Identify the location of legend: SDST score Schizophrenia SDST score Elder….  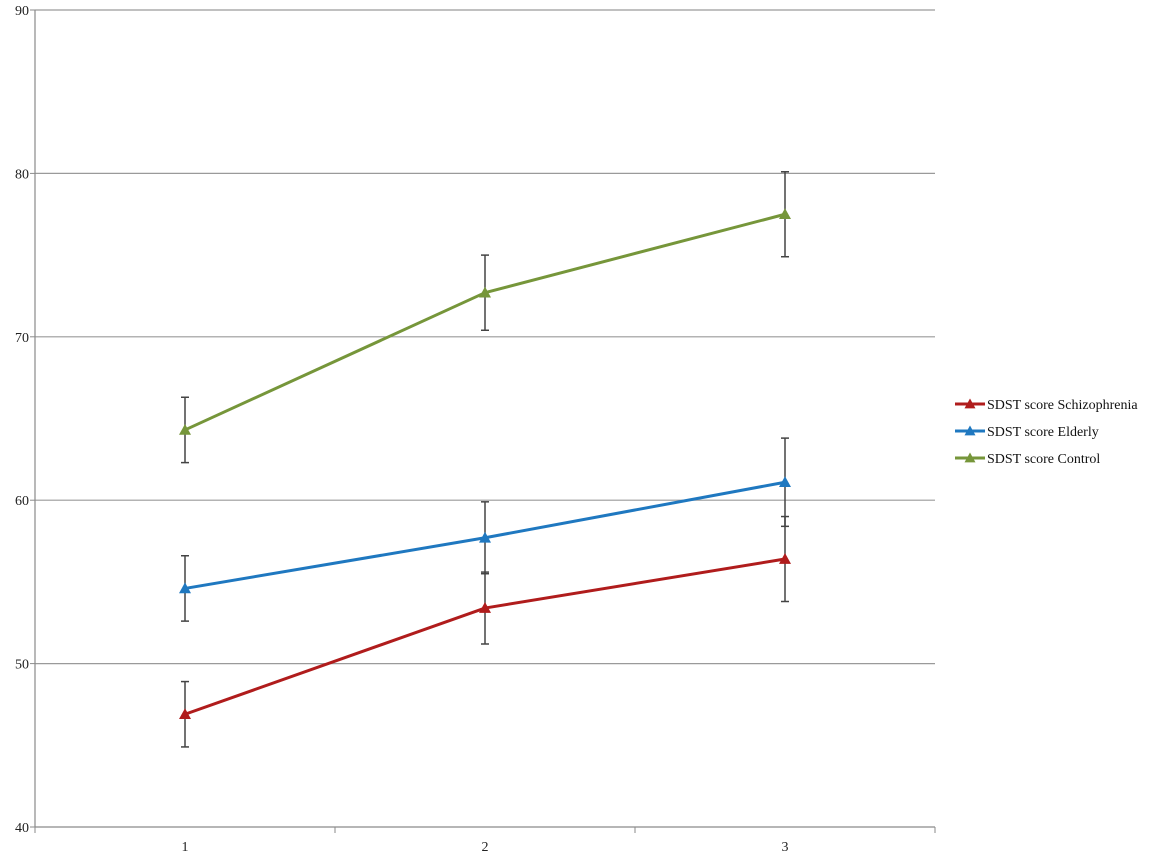
(1046, 432).